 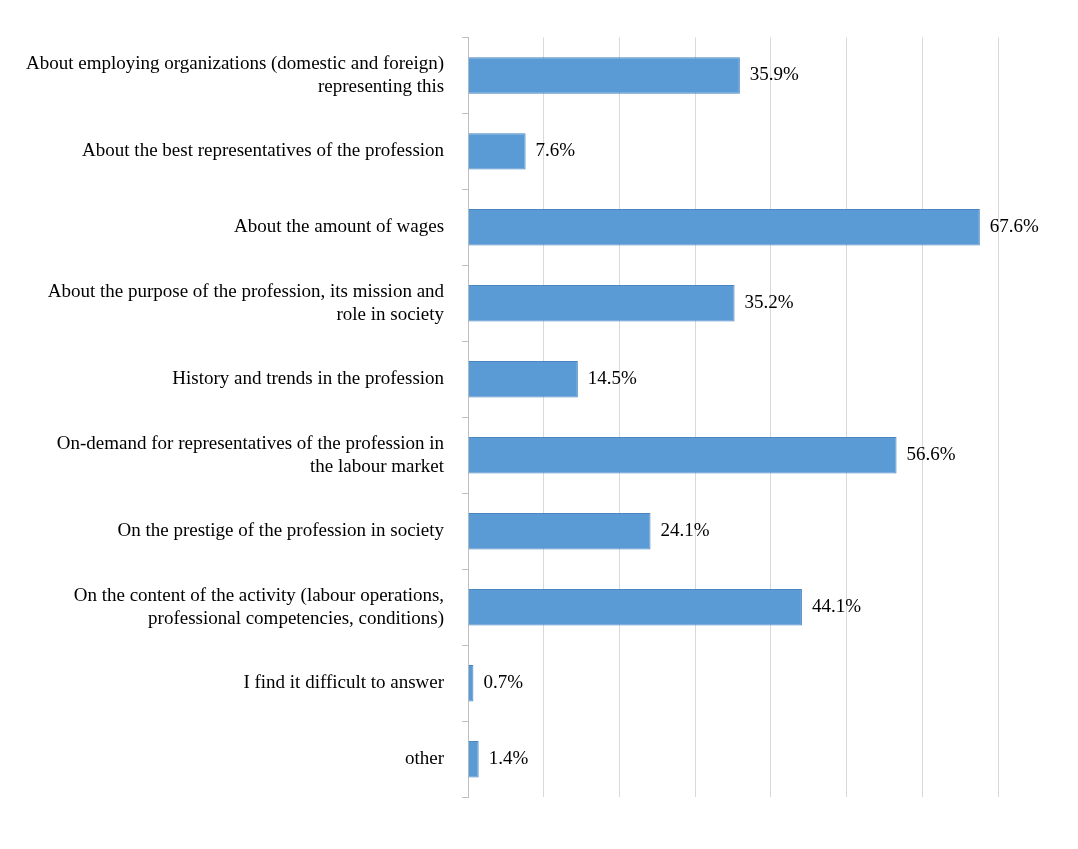 I want to click on data-label: 0.7%, so click(x=503, y=682).